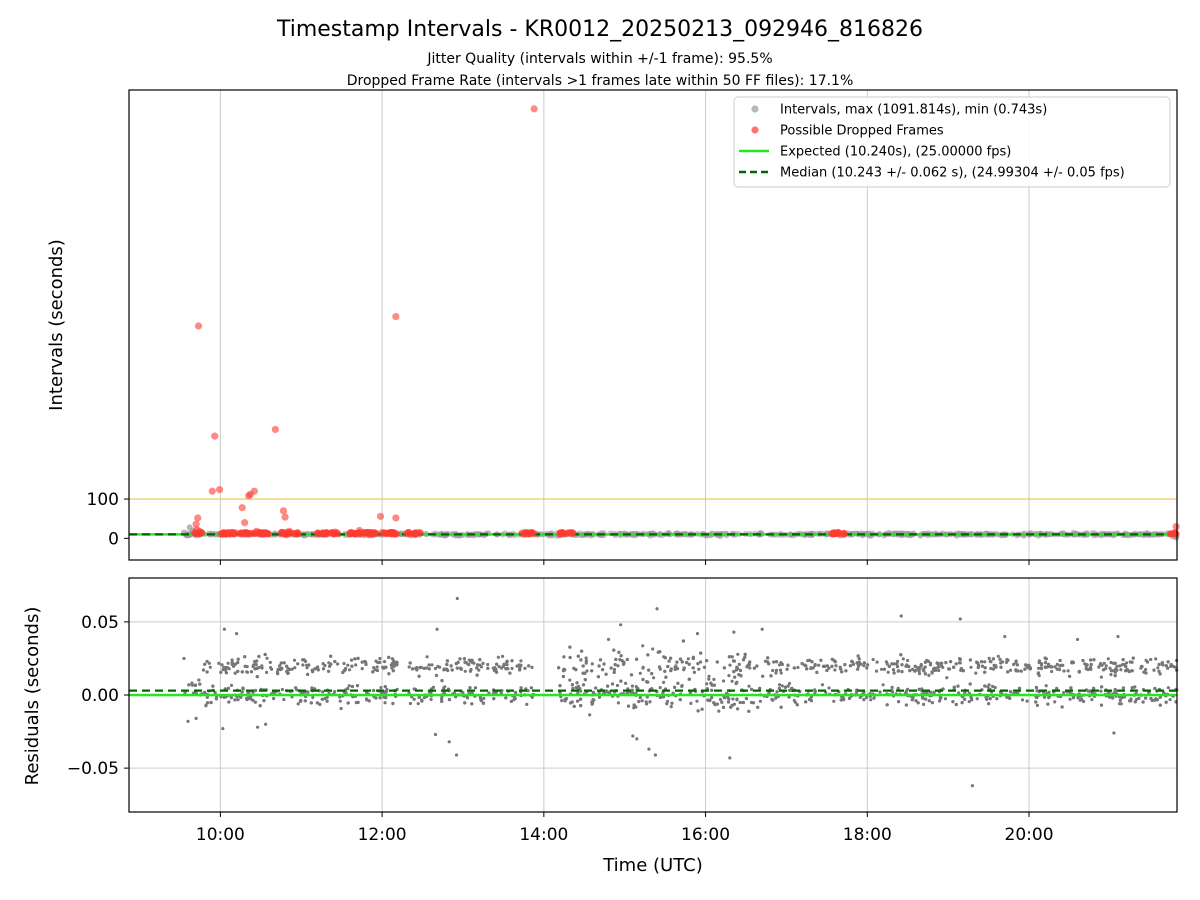 The image size is (1200, 900). I want to click on legend-marker-intervals, so click(755, 109).